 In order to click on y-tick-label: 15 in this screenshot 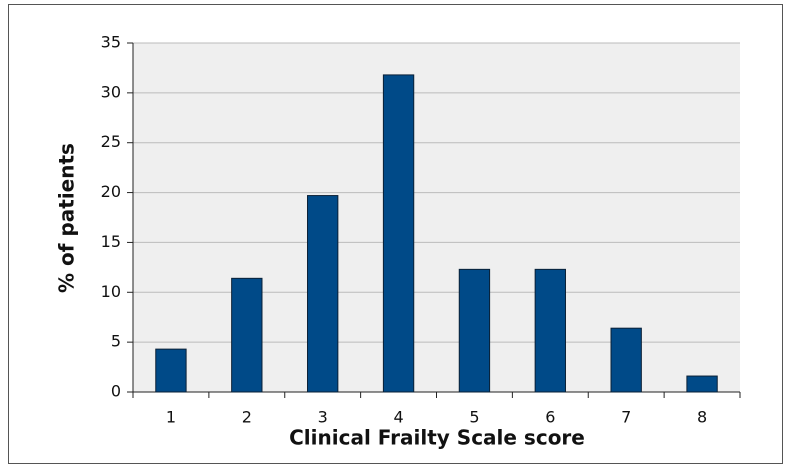, I will do `click(111, 241)`.